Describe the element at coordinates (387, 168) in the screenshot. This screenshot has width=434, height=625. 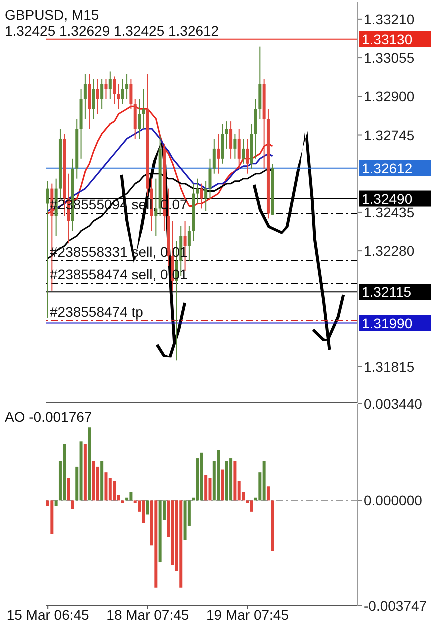
I see `ref-line-label: 1.32612` at that location.